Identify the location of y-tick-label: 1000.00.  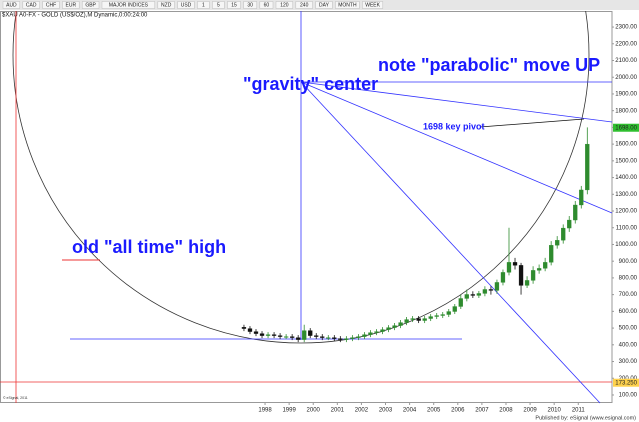
(626, 245).